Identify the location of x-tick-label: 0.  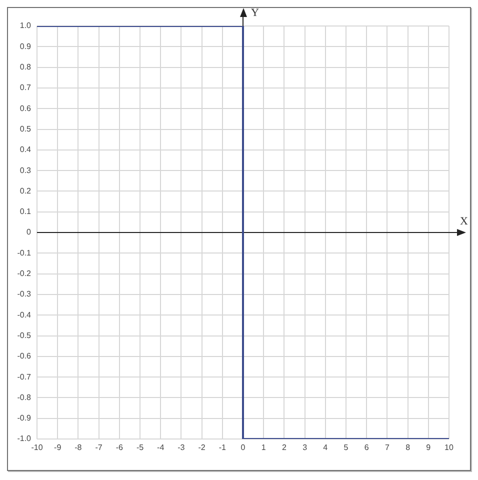
(243, 447).